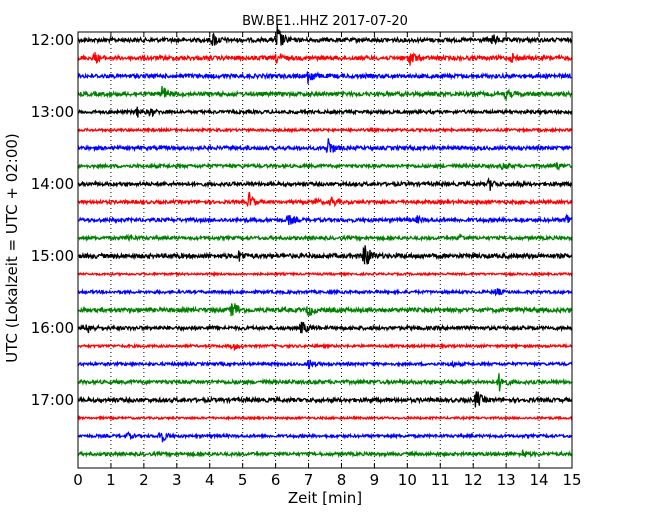 This screenshot has height=520, width=650. What do you see at coordinates (52, 40) in the screenshot?
I see `y-tick-label: 12:00` at bounding box center [52, 40].